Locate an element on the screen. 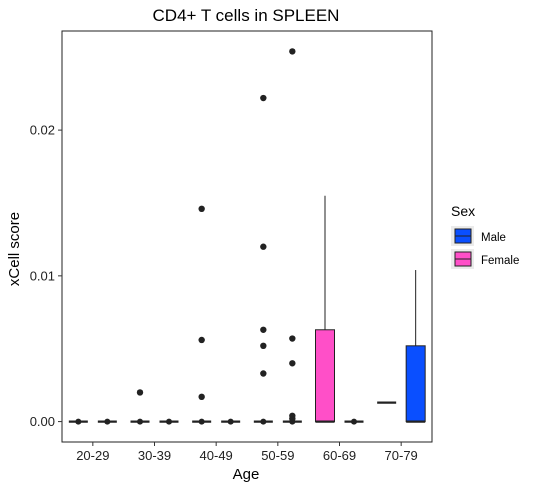 Image resolution: width=536 pixels, height=489 pixels. x-tick-label: 50-59 is located at coordinates (277, 455).